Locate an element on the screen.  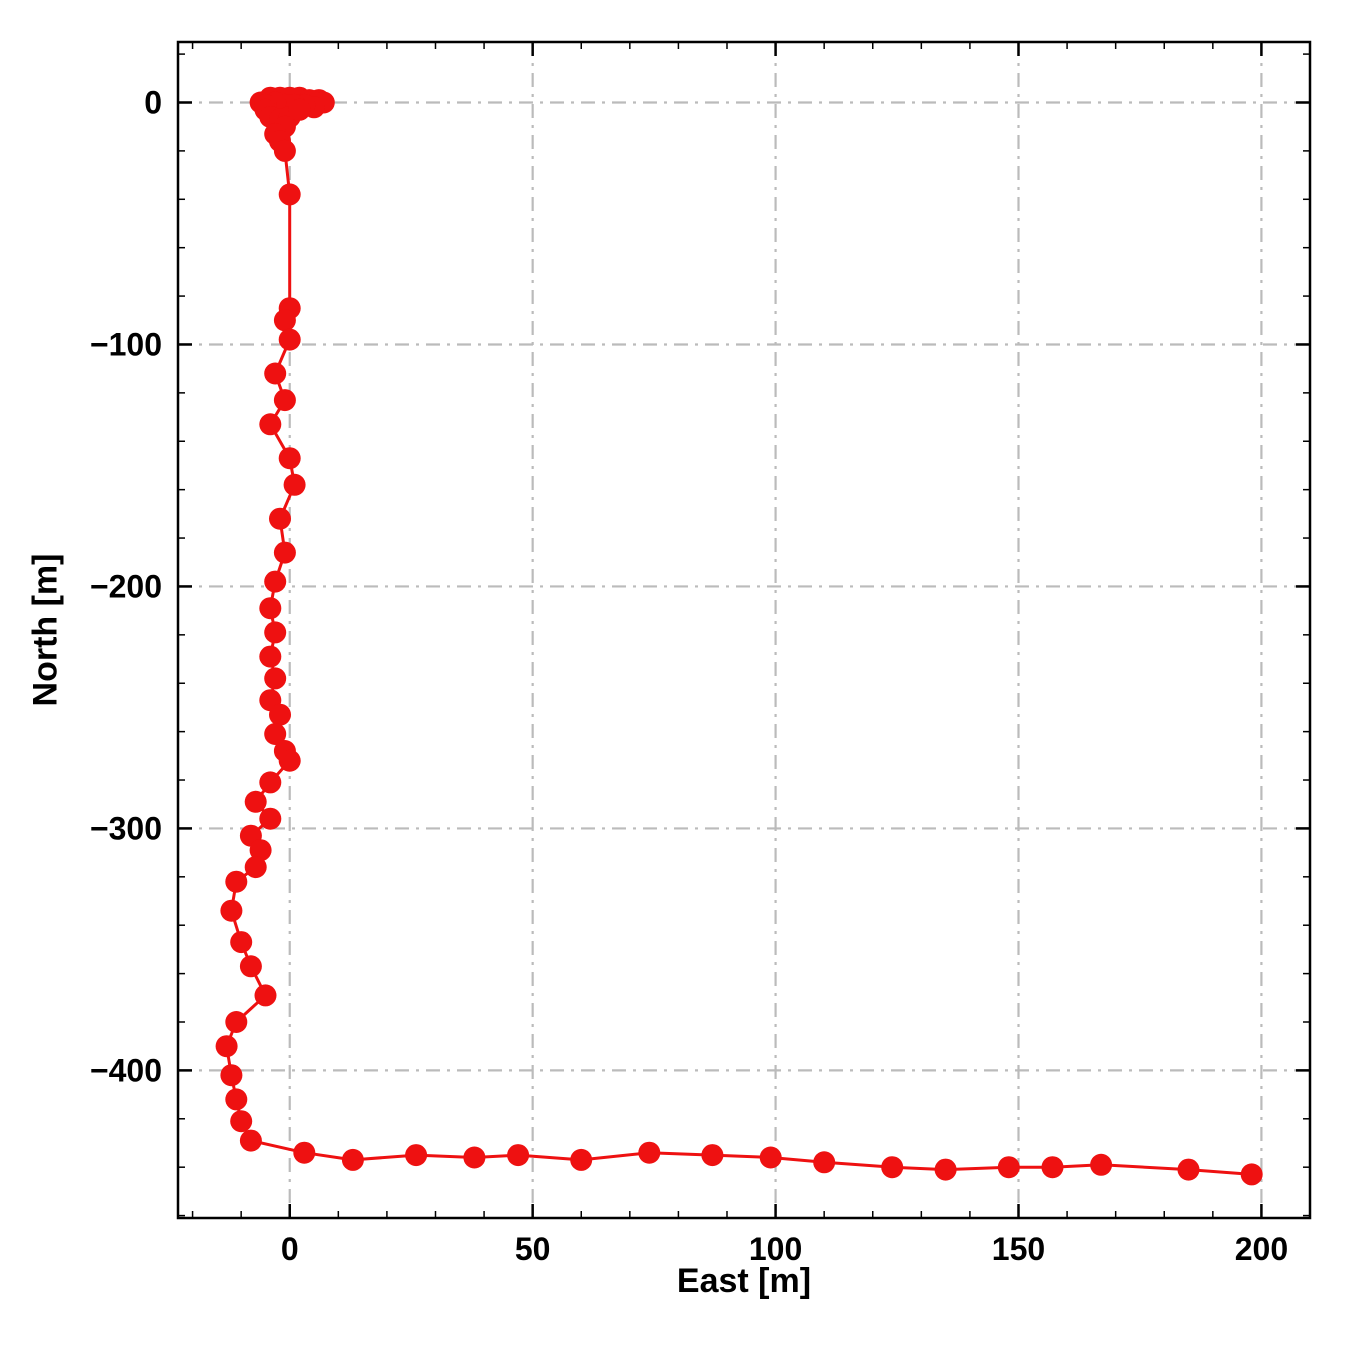
y-axis-label: North [m] is located at coordinates (45, 630).